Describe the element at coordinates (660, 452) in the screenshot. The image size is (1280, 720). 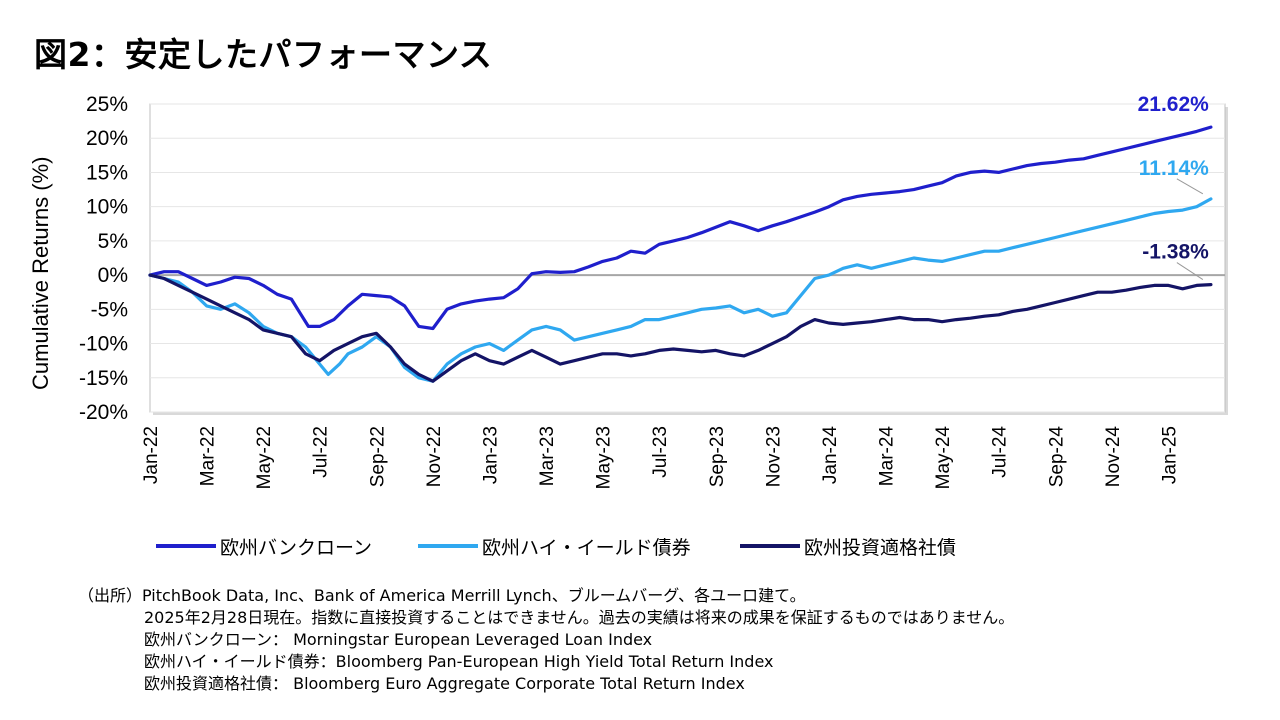
I see `x-tick-label: Jul-23` at that location.